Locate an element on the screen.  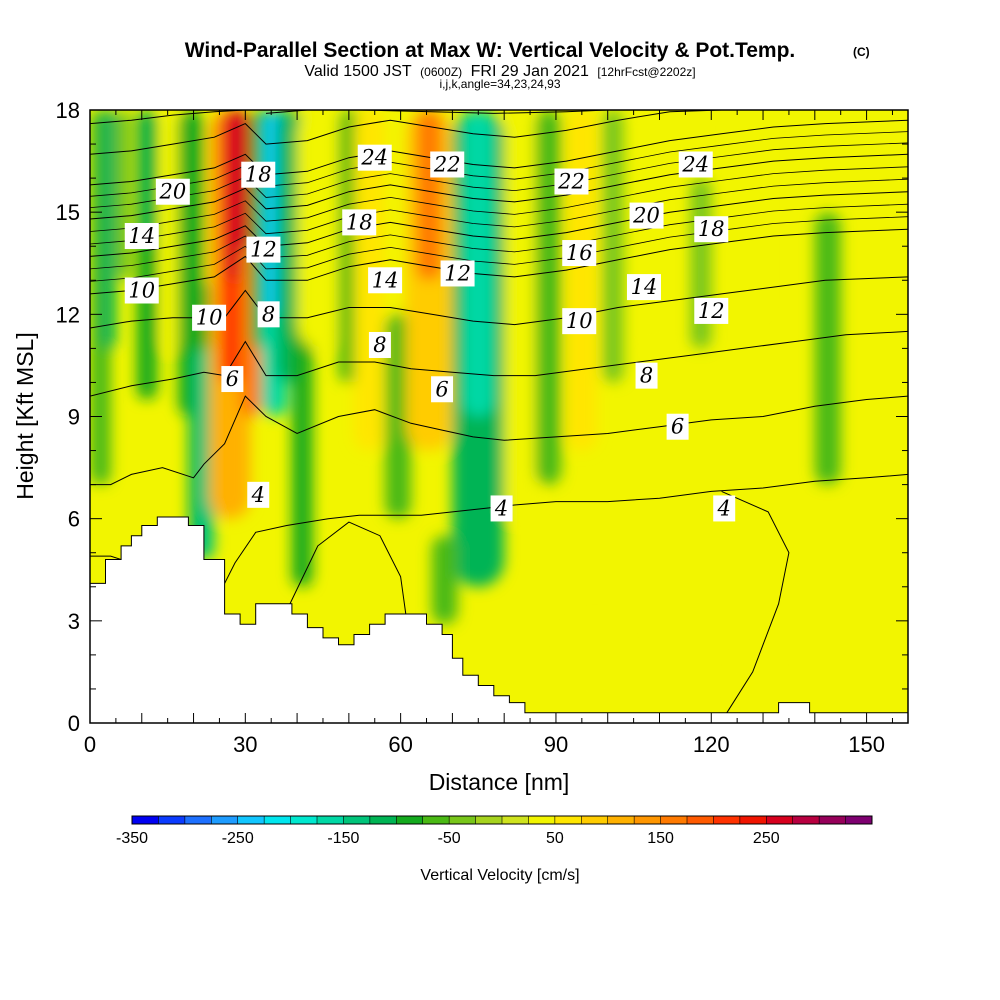
contour-label: 22 is located at coordinates (447, 164).